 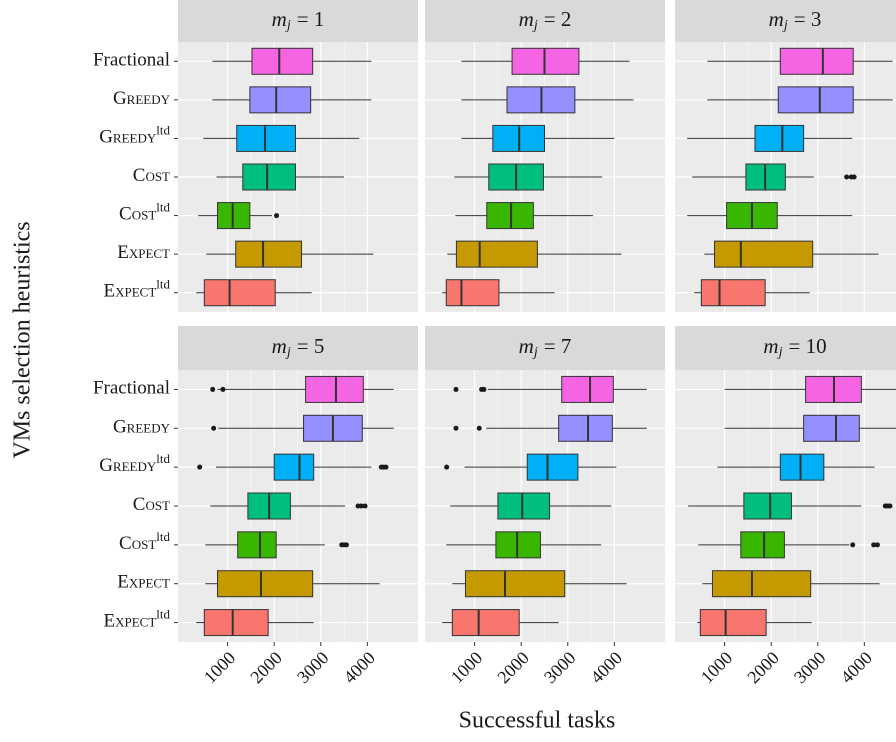 What do you see at coordinates (545, 20) in the screenshot?
I see `facet-title: mj = 2` at bounding box center [545, 20].